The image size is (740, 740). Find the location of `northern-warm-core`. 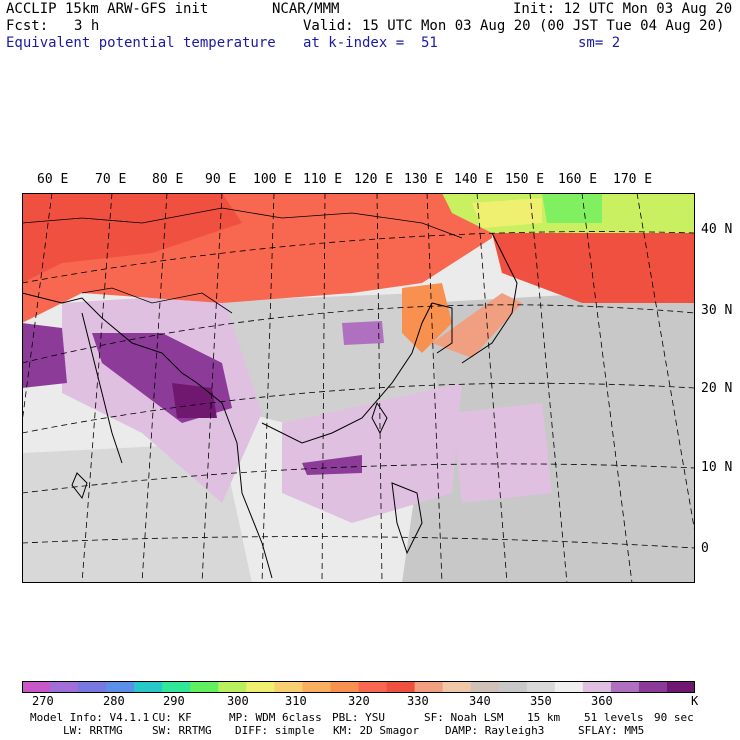

northern-warm-core is located at coordinates (132, 238).